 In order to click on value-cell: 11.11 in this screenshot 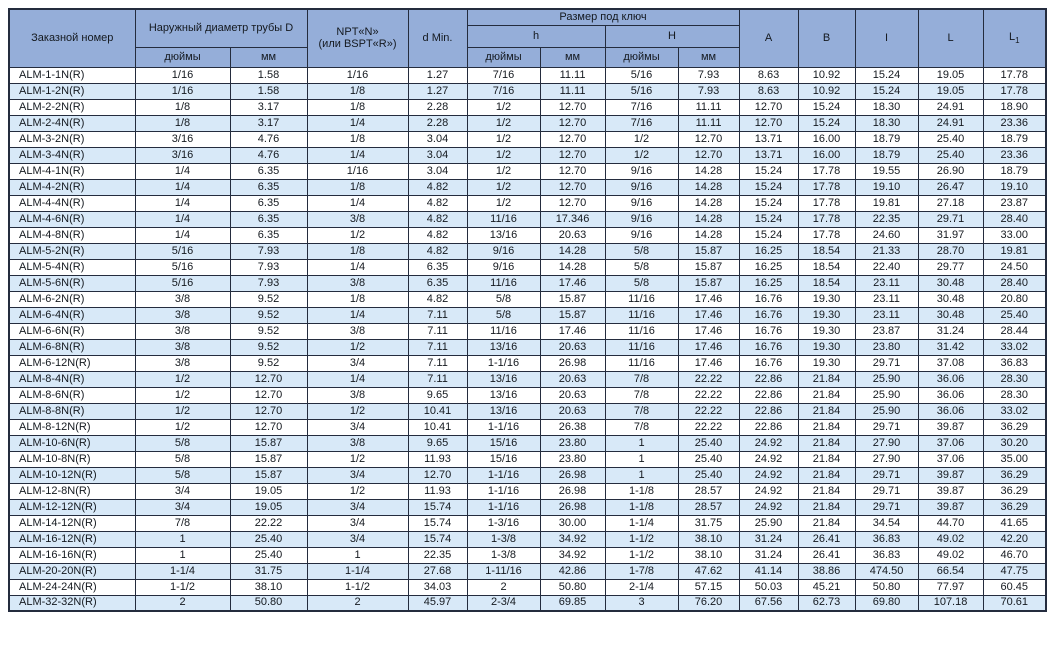, I will do `click(572, 91)`.